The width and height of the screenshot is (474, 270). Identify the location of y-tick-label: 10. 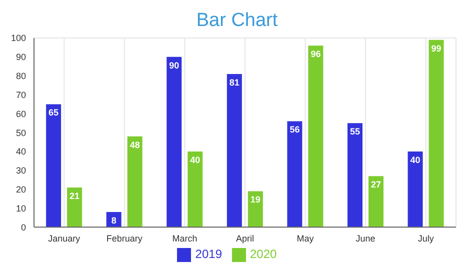
(21, 208).